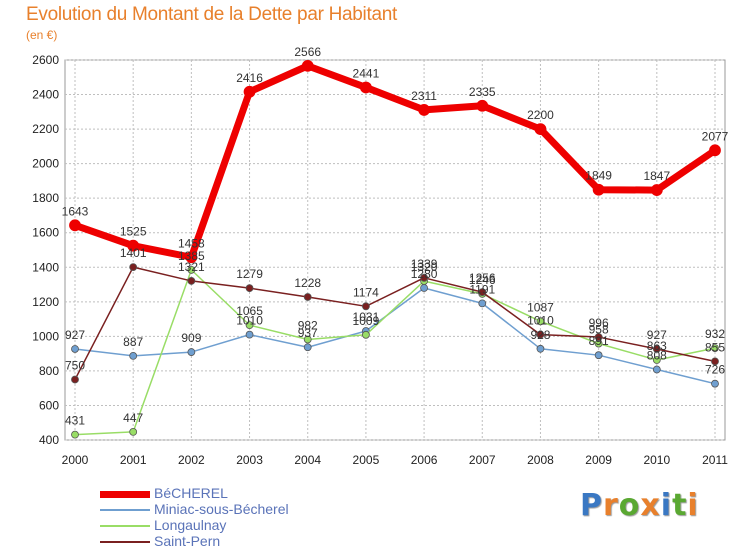 The image size is (750, 550). What do you see at coordinates (366, 73) in the screenshot?
I see `data-label: 2441` at bounding box center [366, 73].